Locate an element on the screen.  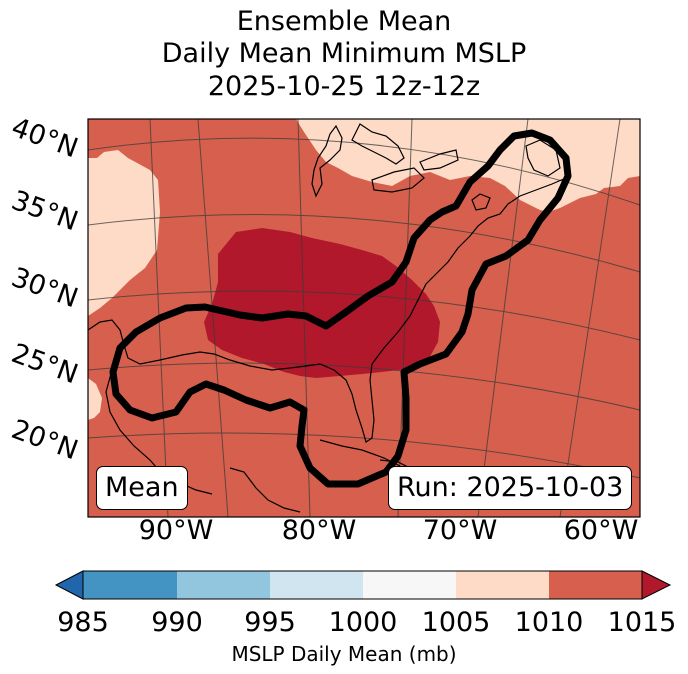
colorbar-tick-1005: 1005 is located at coordinates (456, 622).